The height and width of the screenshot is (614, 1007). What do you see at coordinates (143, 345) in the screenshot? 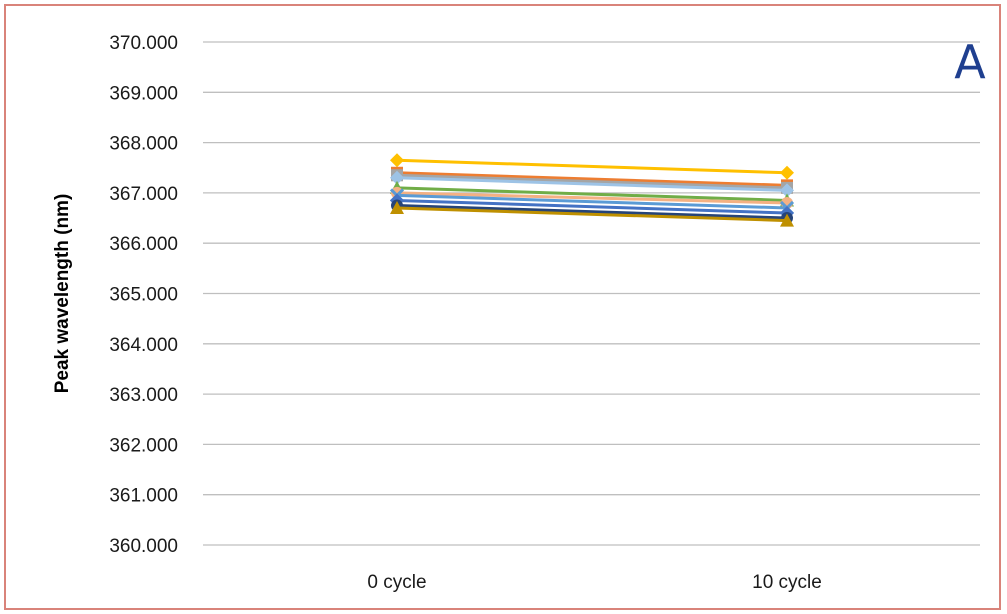
I see `y-tick-label: 364.000` at bounding box center [143, 345].